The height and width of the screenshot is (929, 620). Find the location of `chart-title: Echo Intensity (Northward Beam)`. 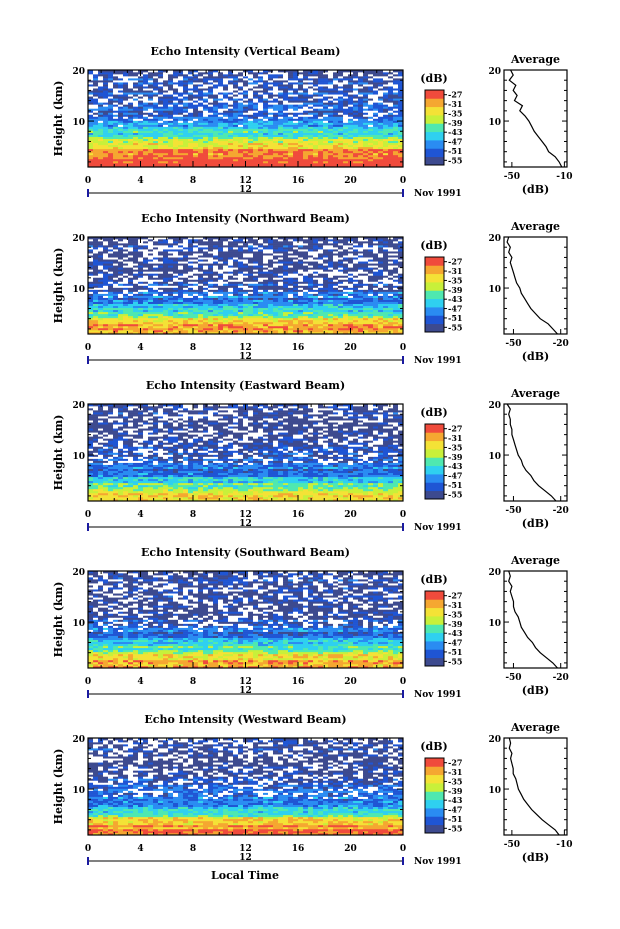

chart-title: Echo Intensity (Northward Beam) is located at coordinates (245, 218).